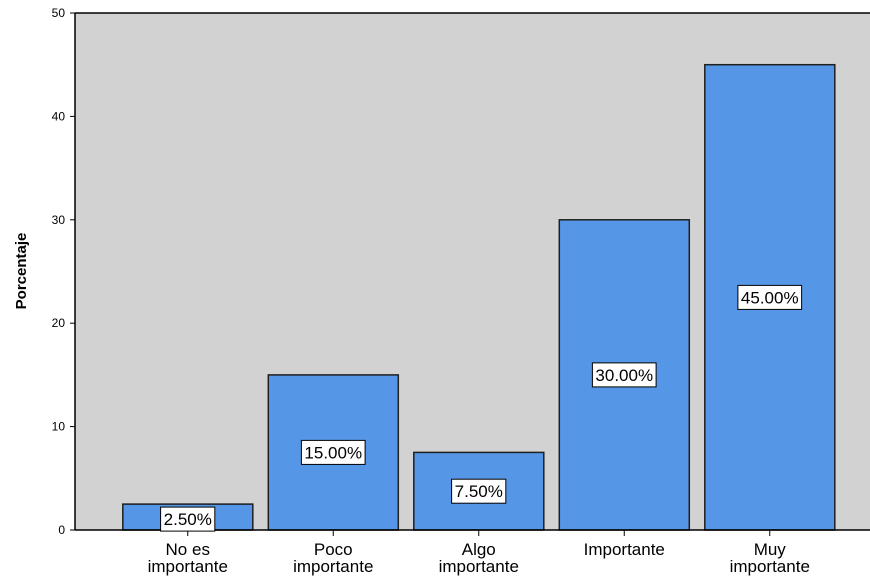 Image resolution: width=870 pixels, height=580 pixels. Describe the element at coordinates (59, 13) in the screenshot. I see `y-tick-label: 50` at that location.